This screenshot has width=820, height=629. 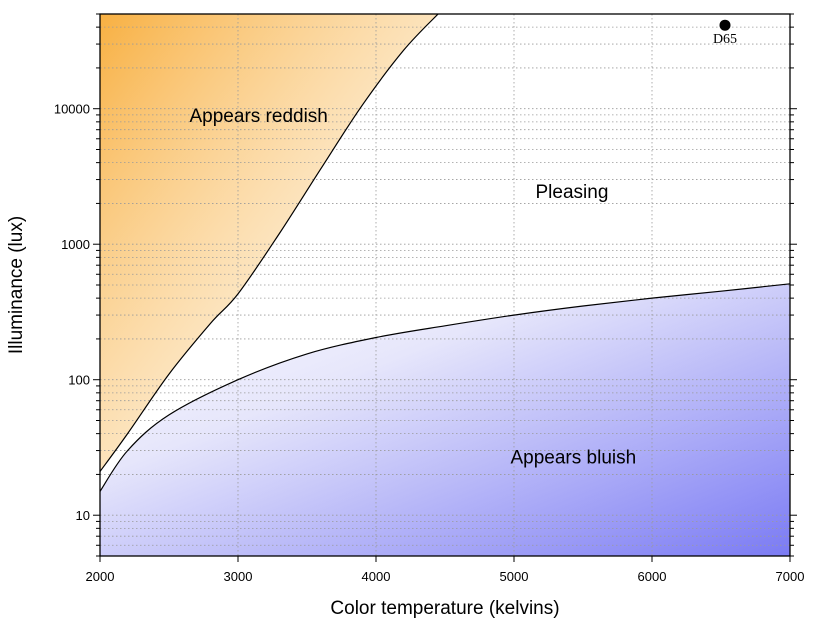 I want to click on x-tick-label: 2000, so click(x=100, y=576).